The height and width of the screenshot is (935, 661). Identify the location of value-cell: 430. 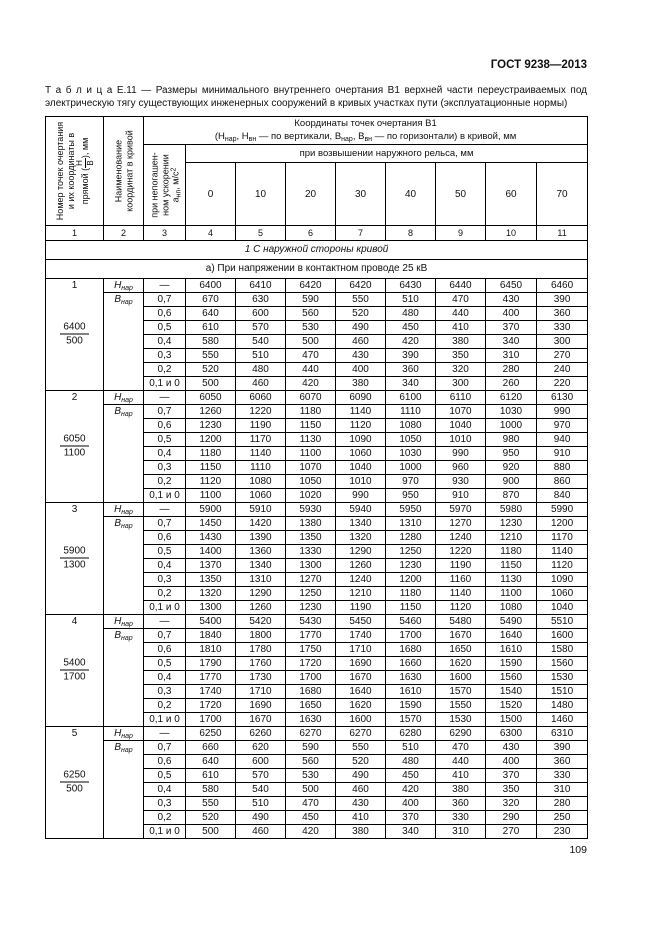
(511, 299).